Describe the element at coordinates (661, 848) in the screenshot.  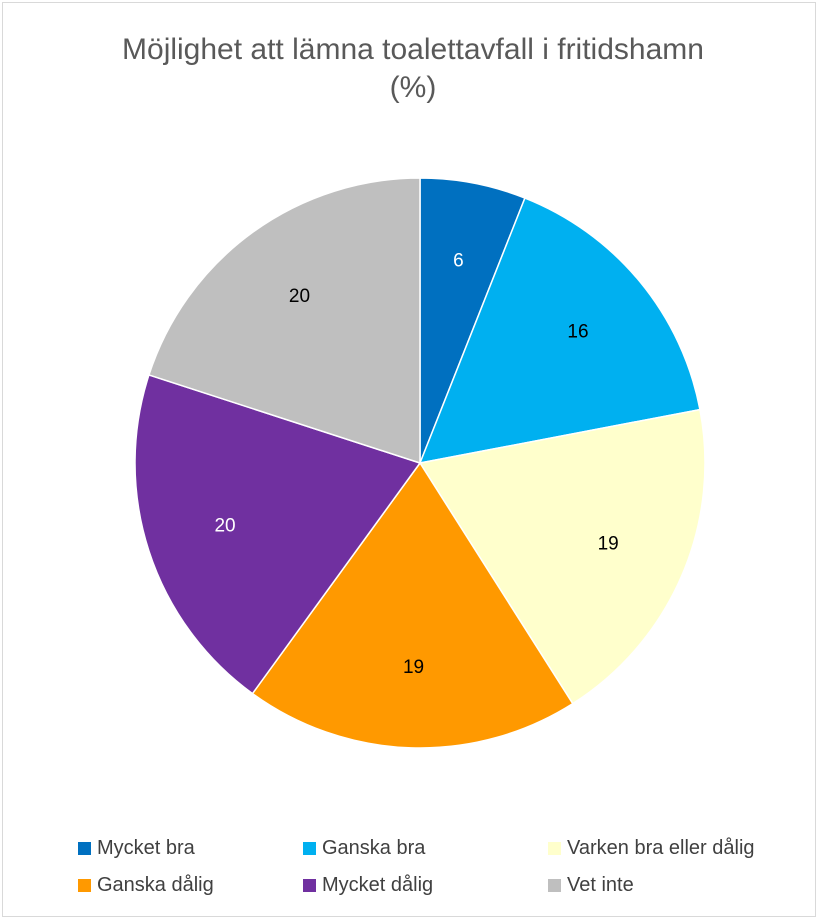
I see `legend-label-varken-bra-eller-dalig: Varken bra eller dålig` at that location.